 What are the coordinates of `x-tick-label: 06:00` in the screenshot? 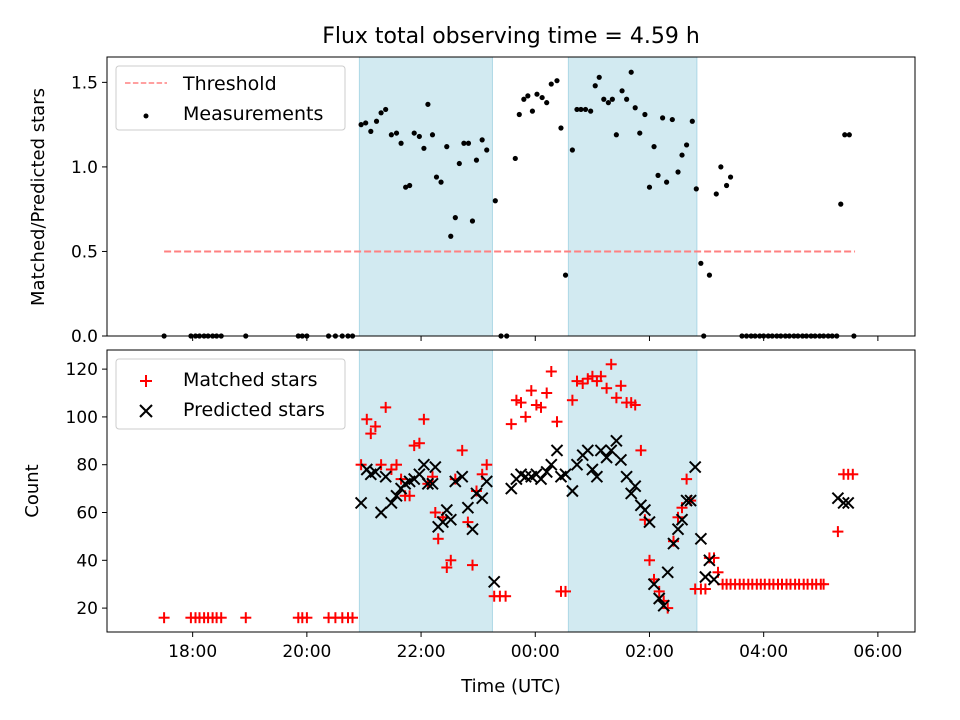 It's located at (877, 652).